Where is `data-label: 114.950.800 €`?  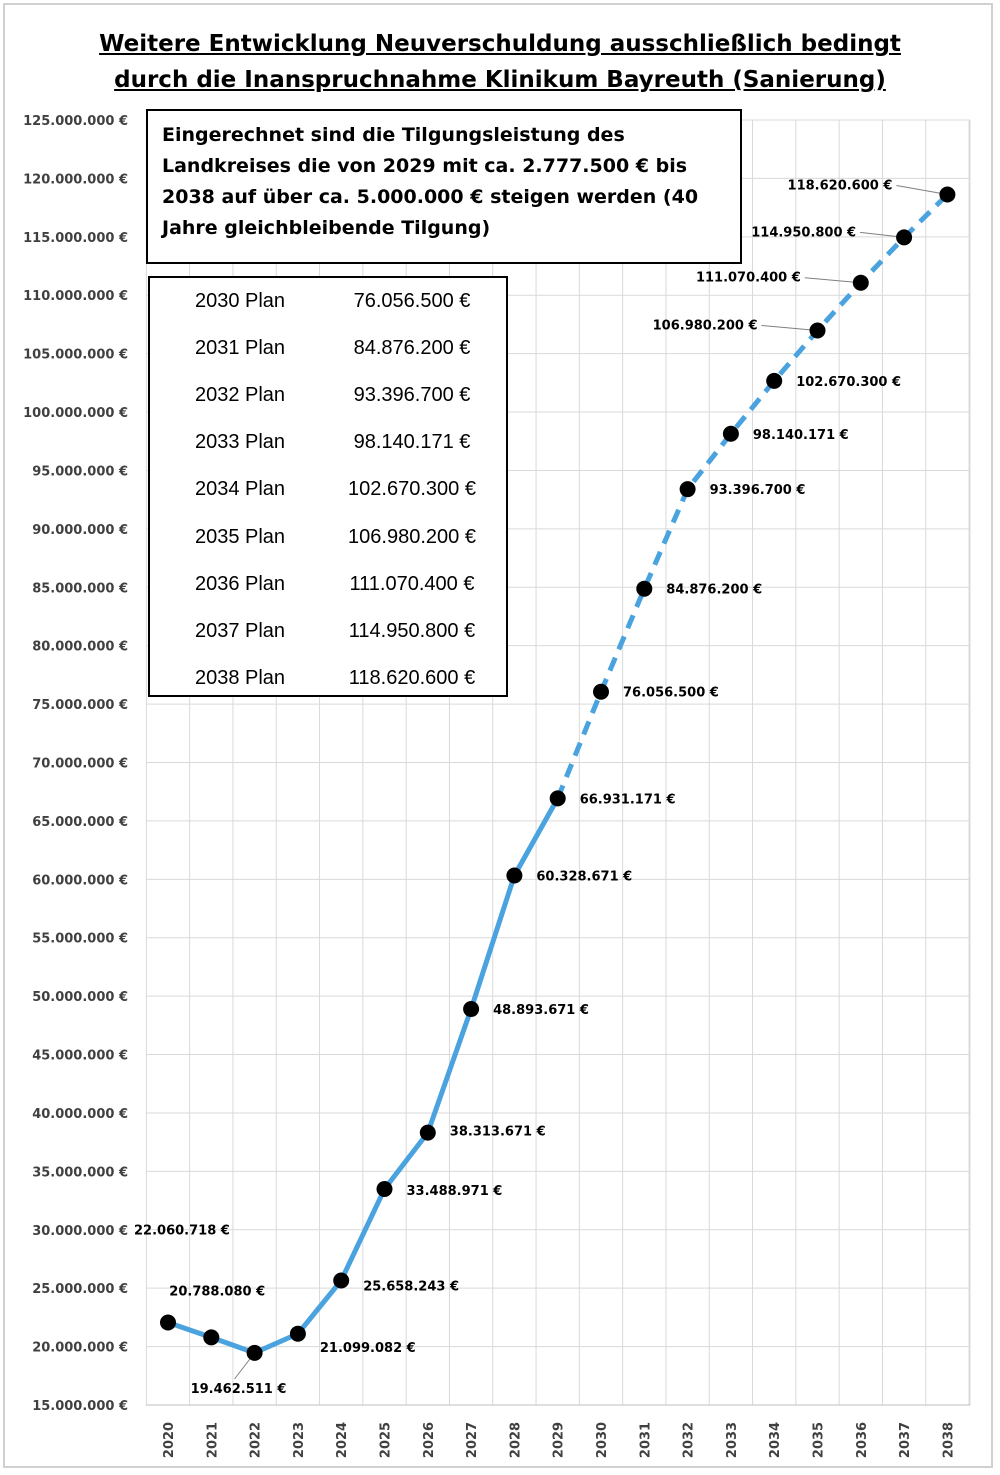
data-label: 114.950.800 € is located at coordinates (803, 232).